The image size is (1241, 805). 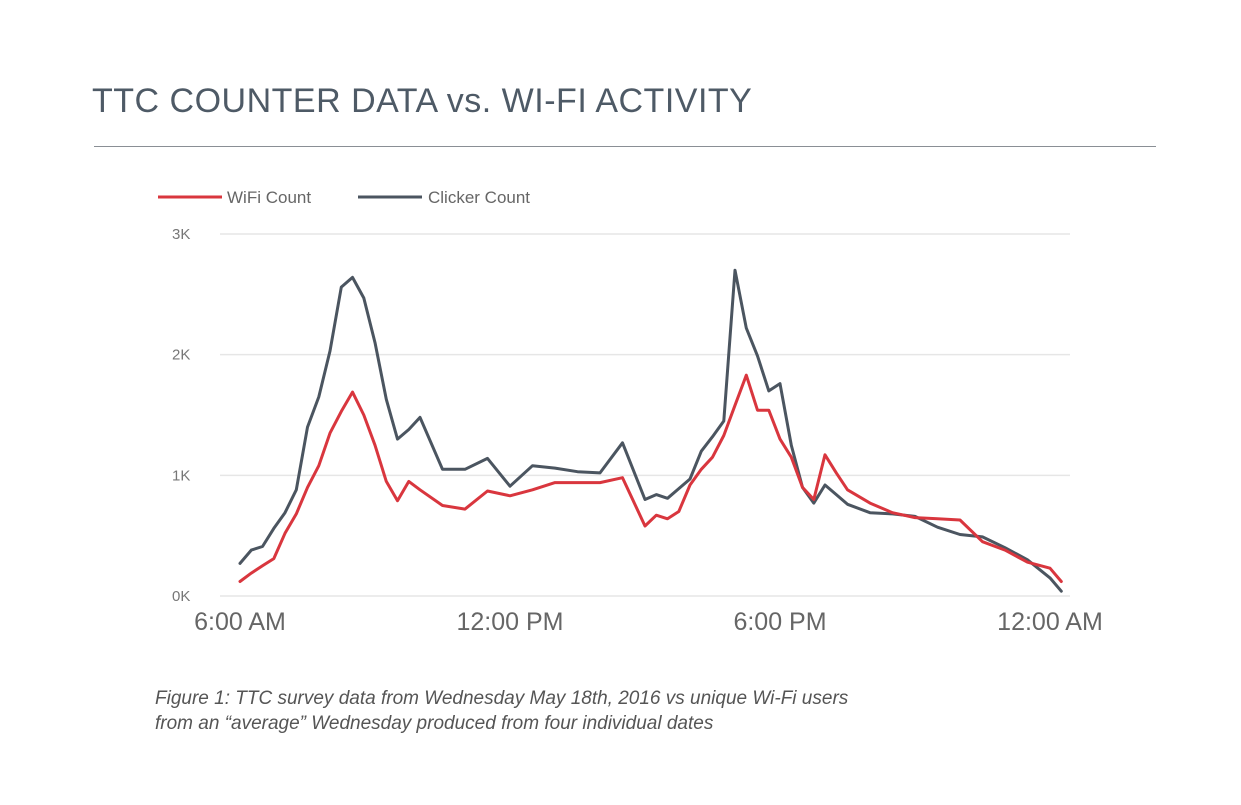 What do you see at coordinates (625, 146) in the screenshot?
I see `title-divider` at bounding box center [625, 146].